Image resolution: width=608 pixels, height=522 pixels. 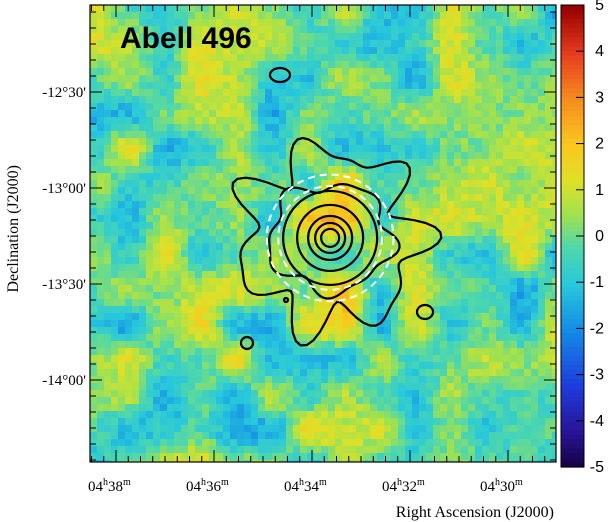 I want to click on y-tick-label: -13°30', so click(x=64, y=285).